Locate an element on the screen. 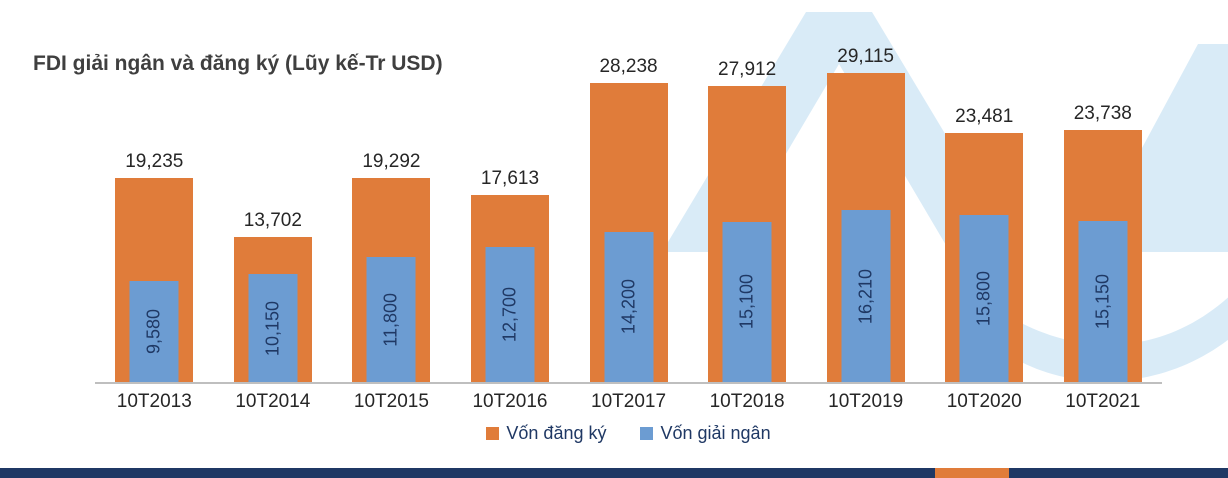 Image resolution: width=1228 pixels, height=478 pixels. disbursed-value-label: 15,150 is located at coordinates (1102, 302).